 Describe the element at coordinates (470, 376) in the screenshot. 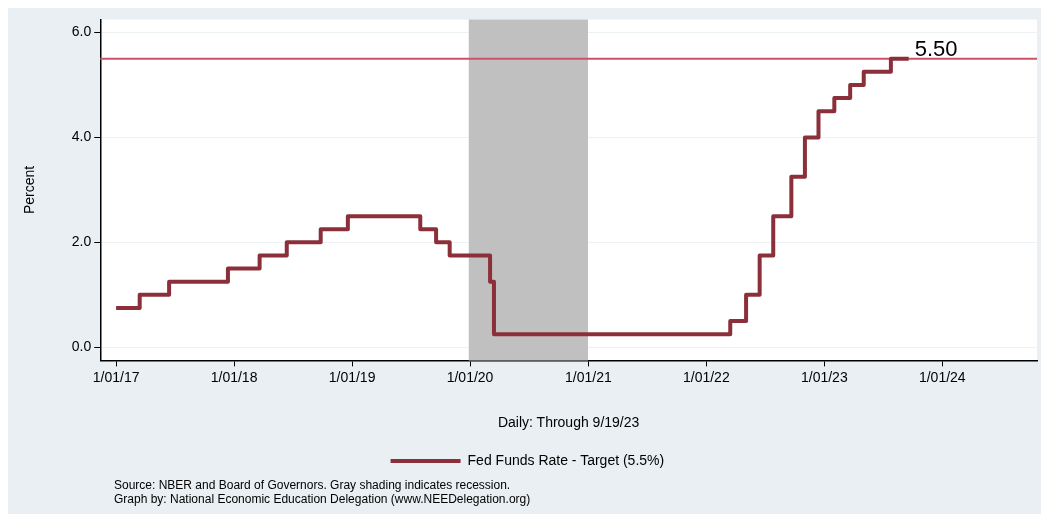

I see `x-tick-label: 1/01/20` at that location.